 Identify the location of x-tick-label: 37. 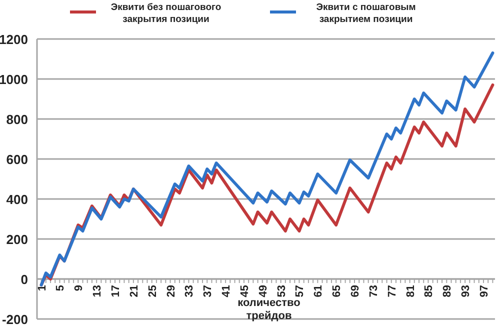
(208, 291).